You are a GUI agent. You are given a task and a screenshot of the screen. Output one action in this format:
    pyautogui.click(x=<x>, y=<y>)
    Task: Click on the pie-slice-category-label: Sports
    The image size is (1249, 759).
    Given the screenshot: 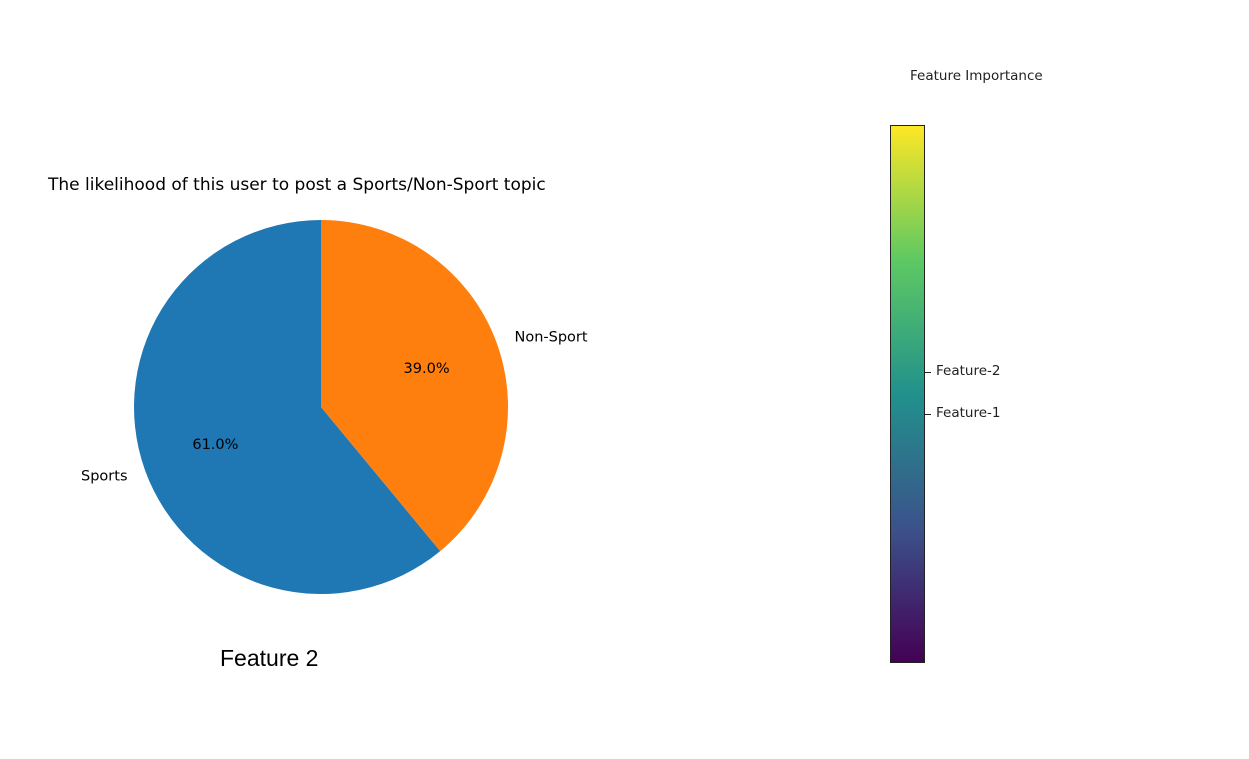 What is the action you would take?
    pyautogui.click(x=104, y=477)
    